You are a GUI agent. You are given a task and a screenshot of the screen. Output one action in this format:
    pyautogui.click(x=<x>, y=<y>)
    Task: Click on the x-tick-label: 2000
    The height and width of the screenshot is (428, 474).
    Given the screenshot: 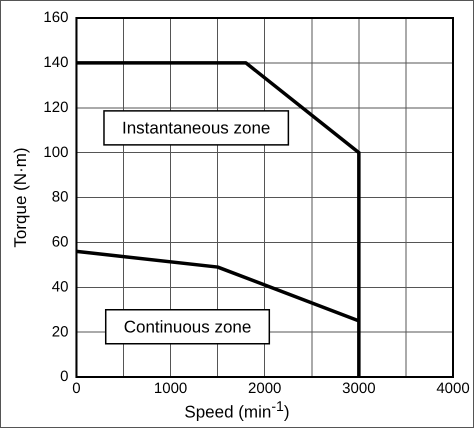 What is the action you would take?
    pyautogui.click(x=265, y=389)
    